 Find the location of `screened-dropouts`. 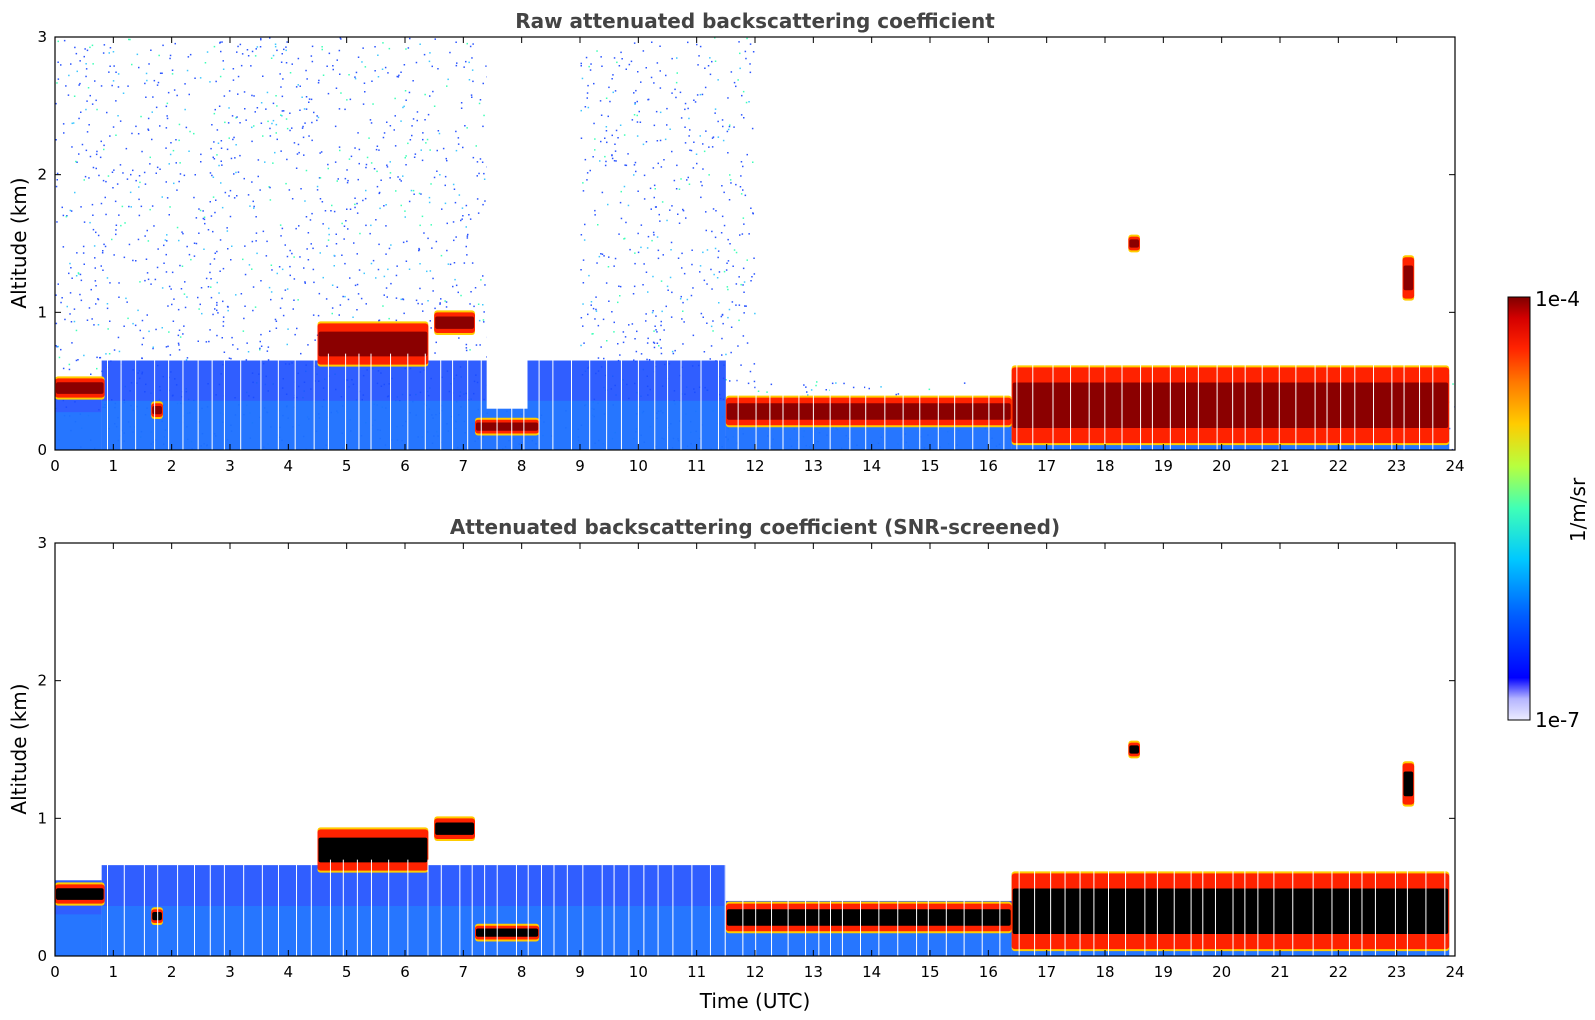

screened-dropouts is located at coordinates (776, 907).